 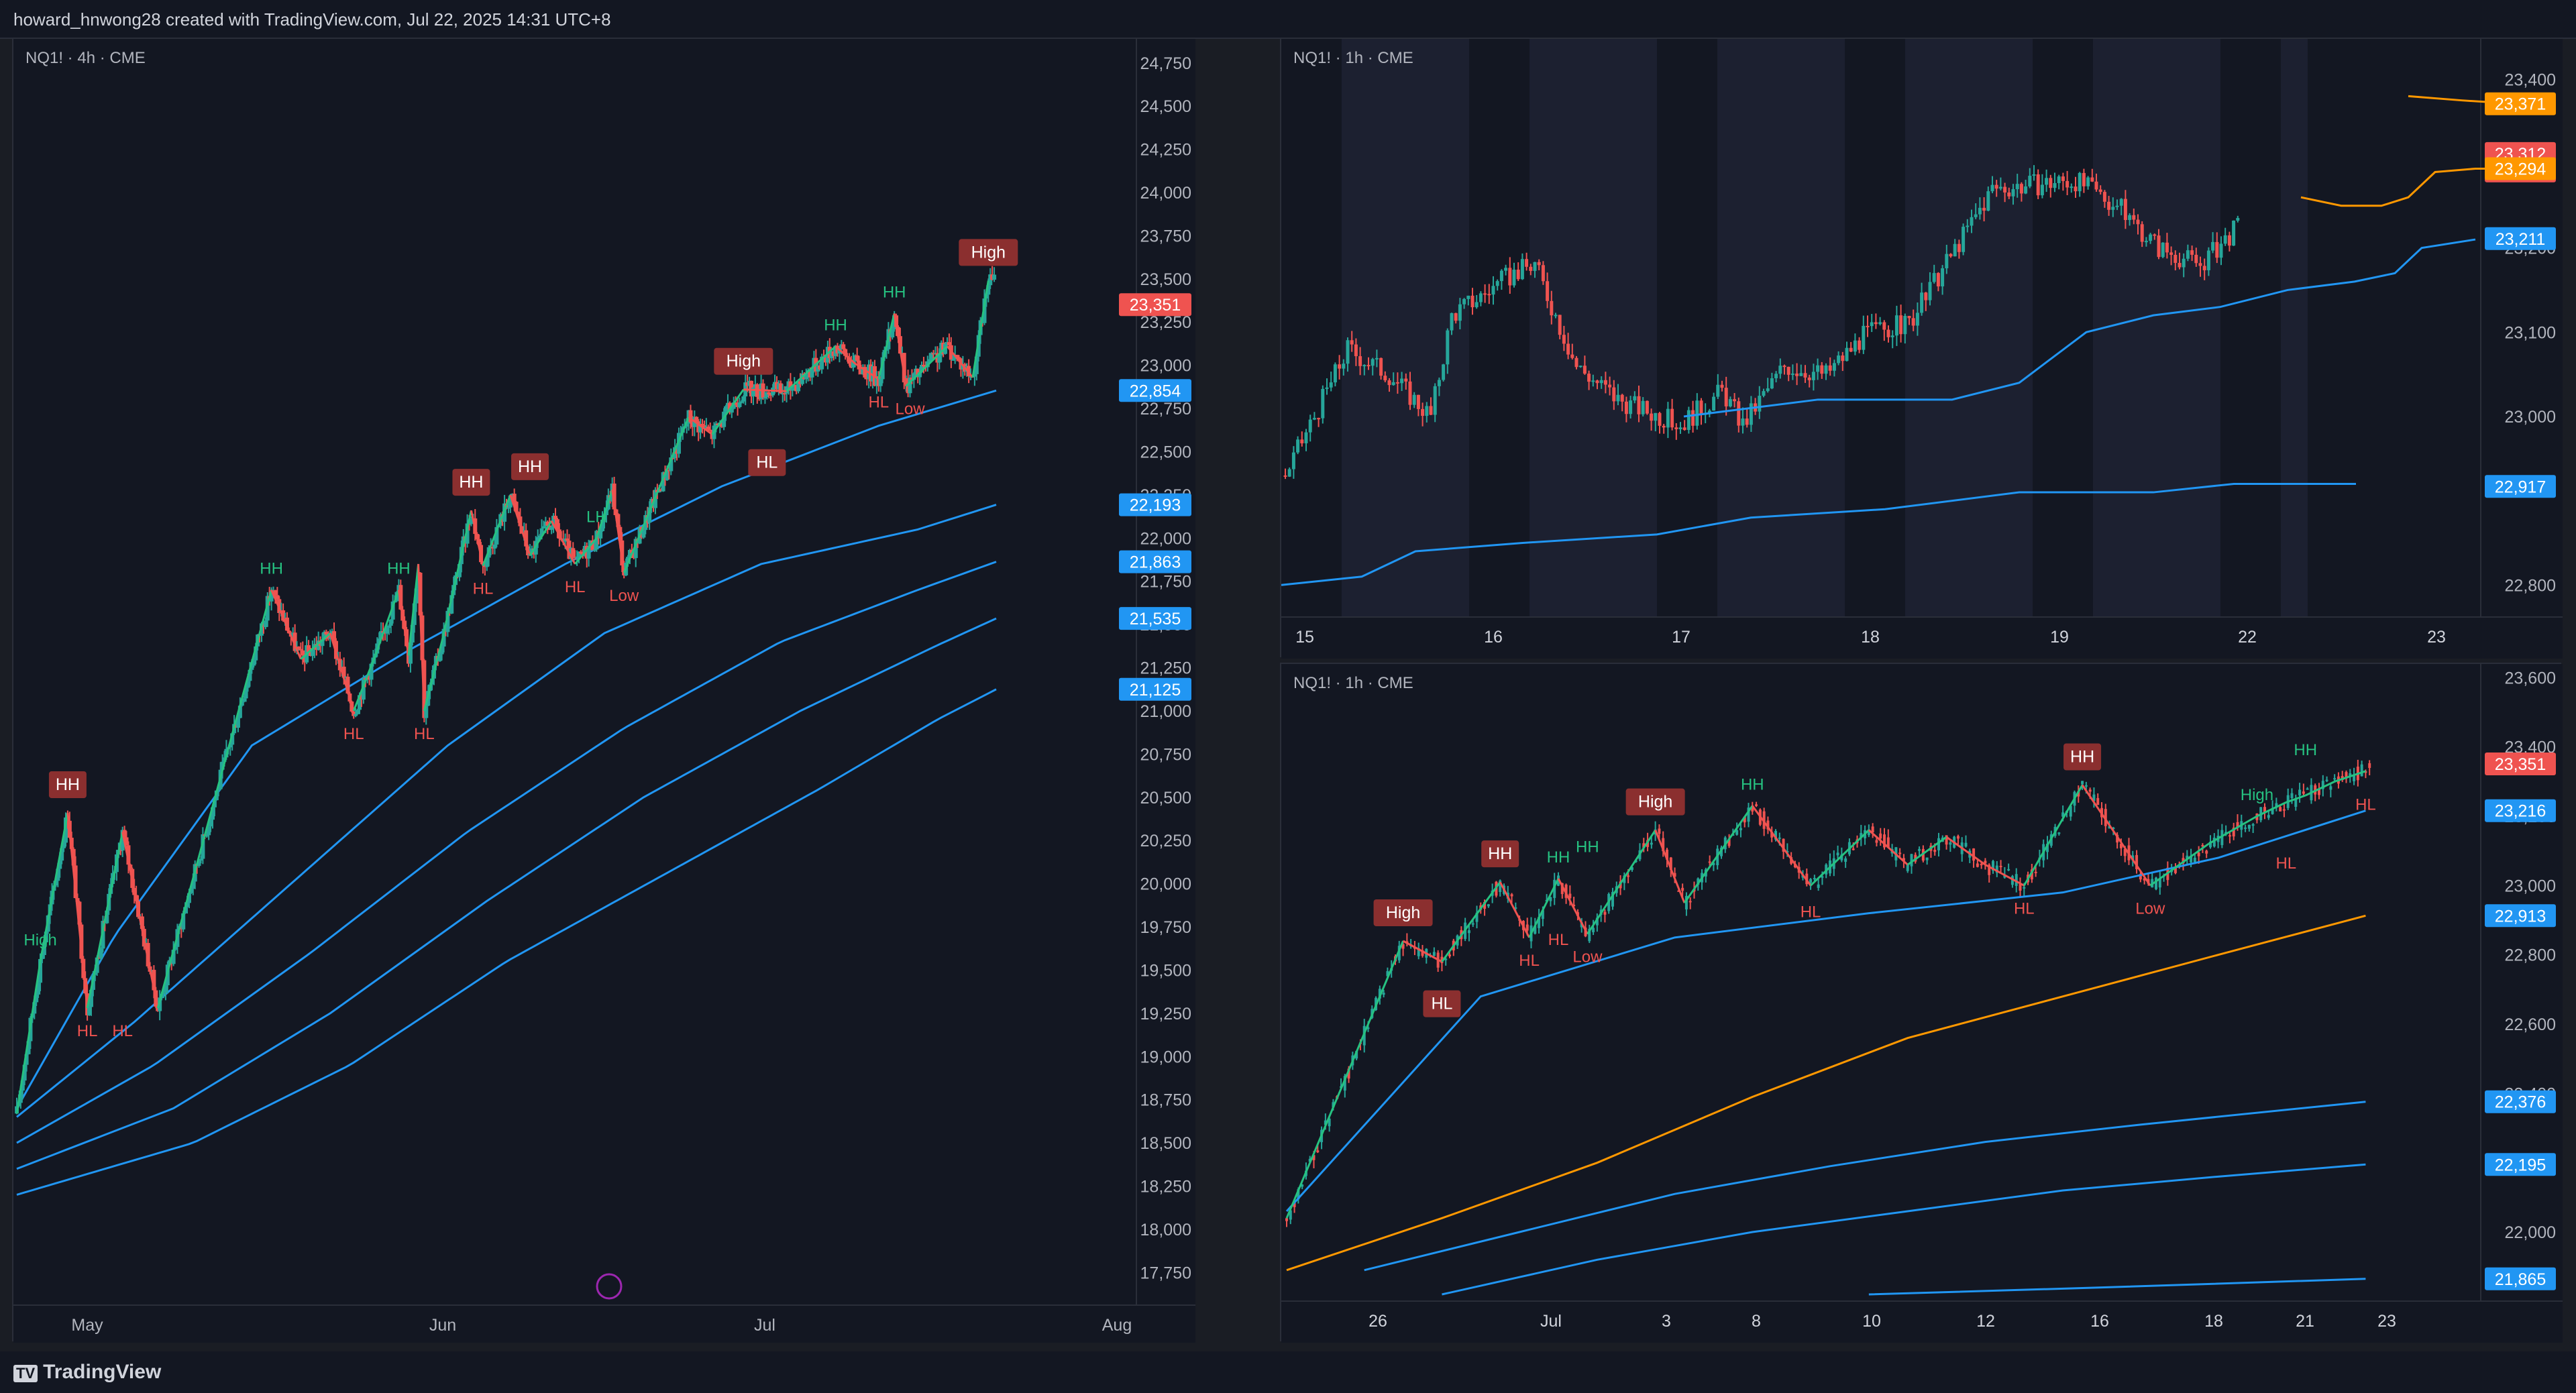 What do you see at coordinates (87, 1372) in the screenshot?
I see `tradingview-logo: TV TradingView` at bounding box center [87, 1372].